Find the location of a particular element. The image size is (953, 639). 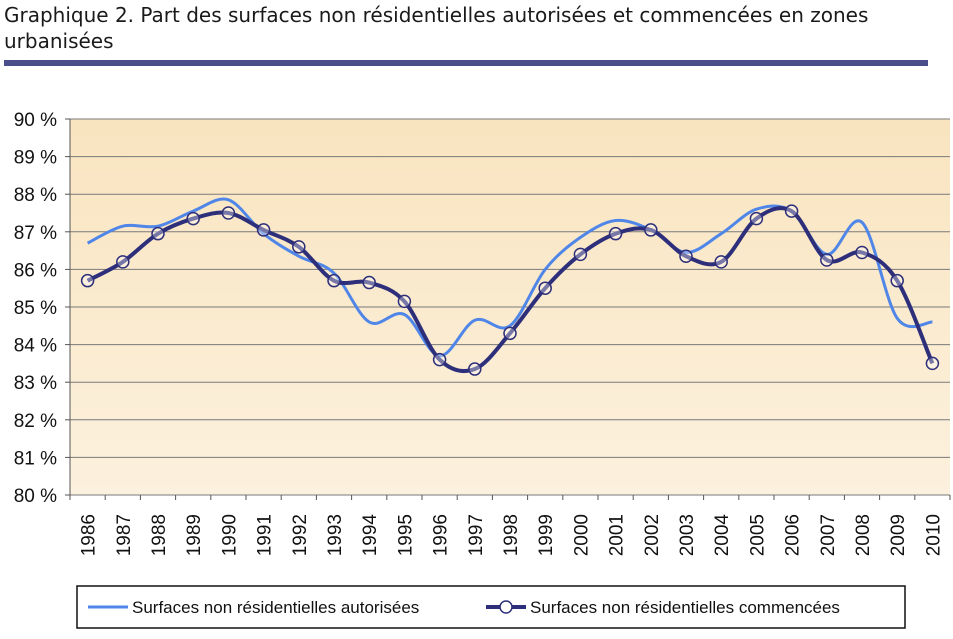

x-tick-label: 1990 is located at coordinates (229, 535).